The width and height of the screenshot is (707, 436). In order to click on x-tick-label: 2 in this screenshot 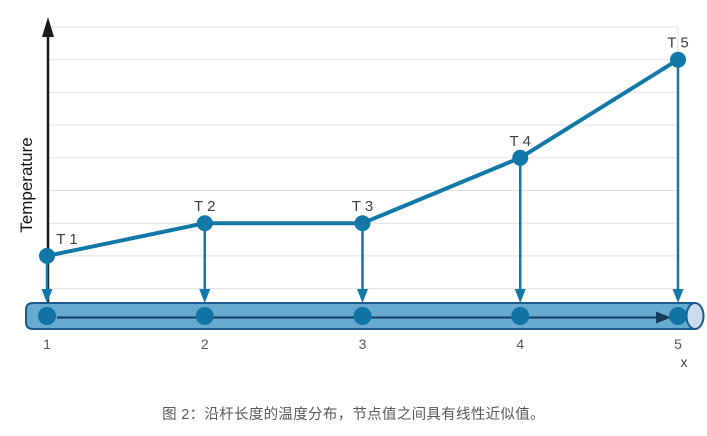, I will do `click(205, 344)`.